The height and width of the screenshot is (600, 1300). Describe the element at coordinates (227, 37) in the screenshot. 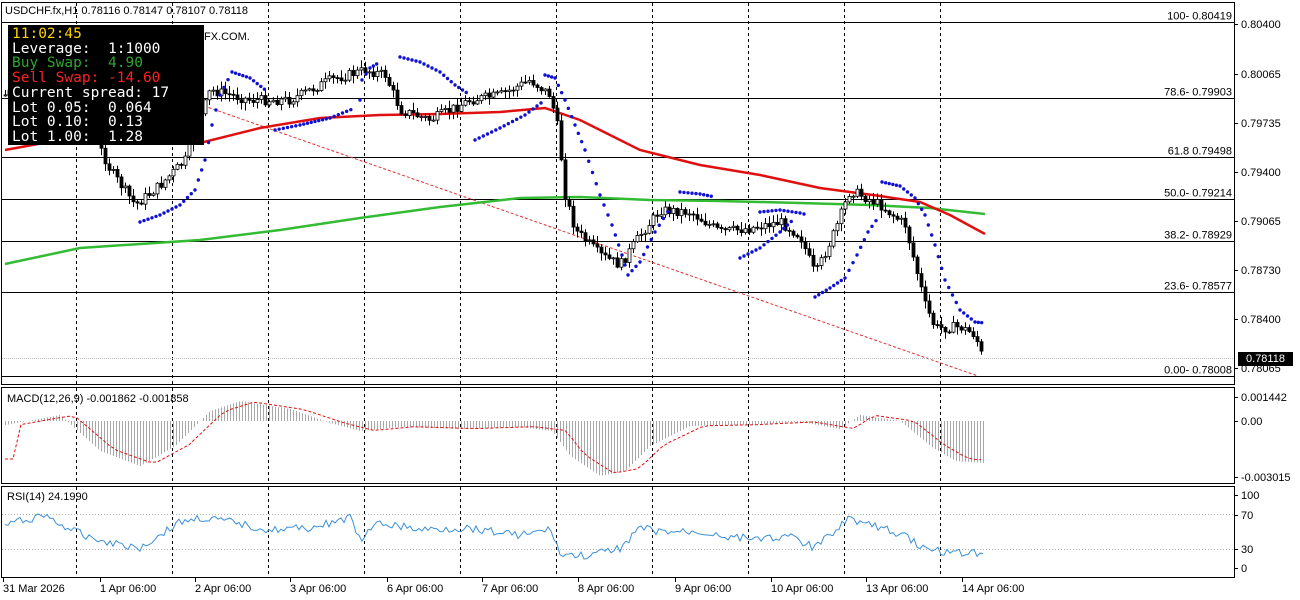

I see `broker-label: FX.COM.` at that location.